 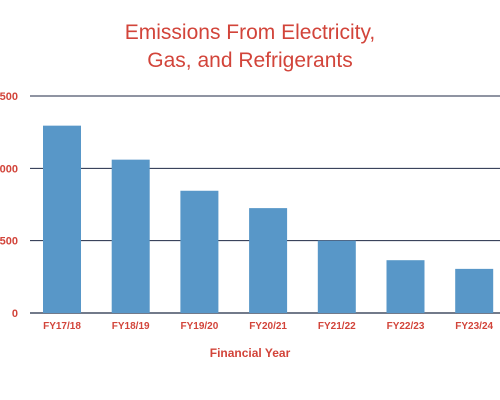 I want to click on x-tick-label: FY22/23, so click(x=406, y=326).